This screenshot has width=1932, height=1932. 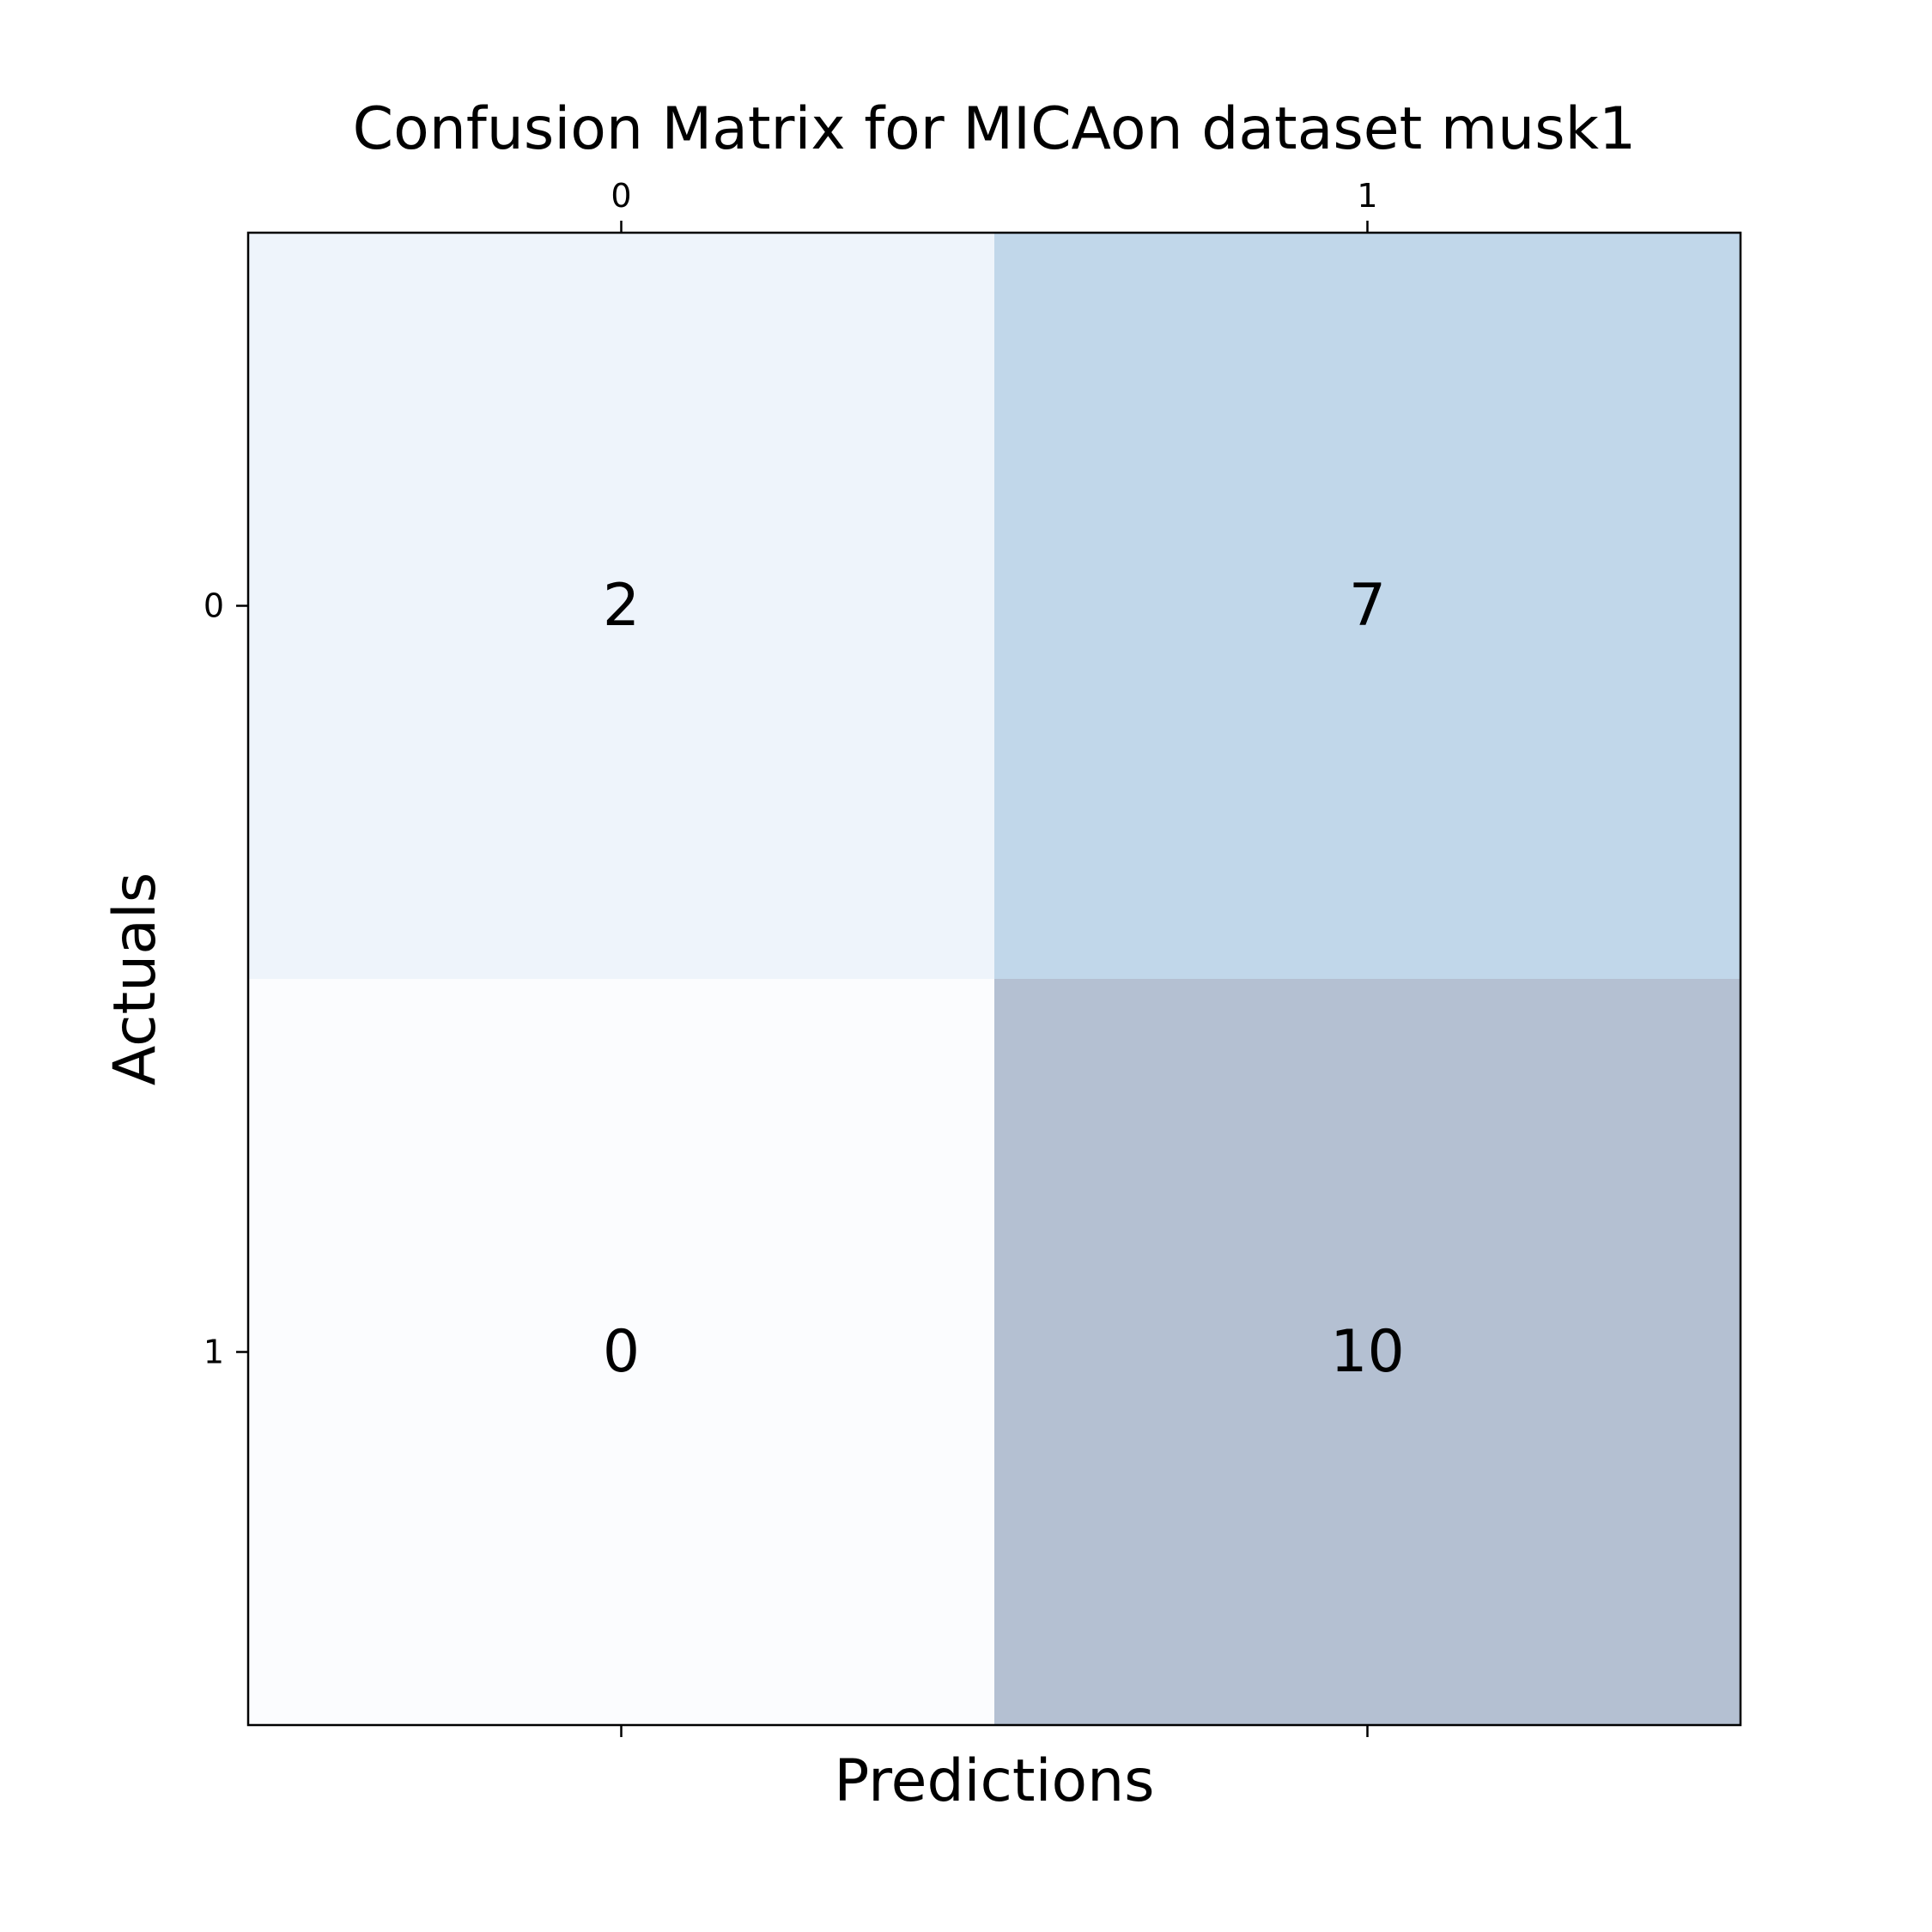 I want to click on cell-value-r1-c0: 0, so click(x=621, y=1352).